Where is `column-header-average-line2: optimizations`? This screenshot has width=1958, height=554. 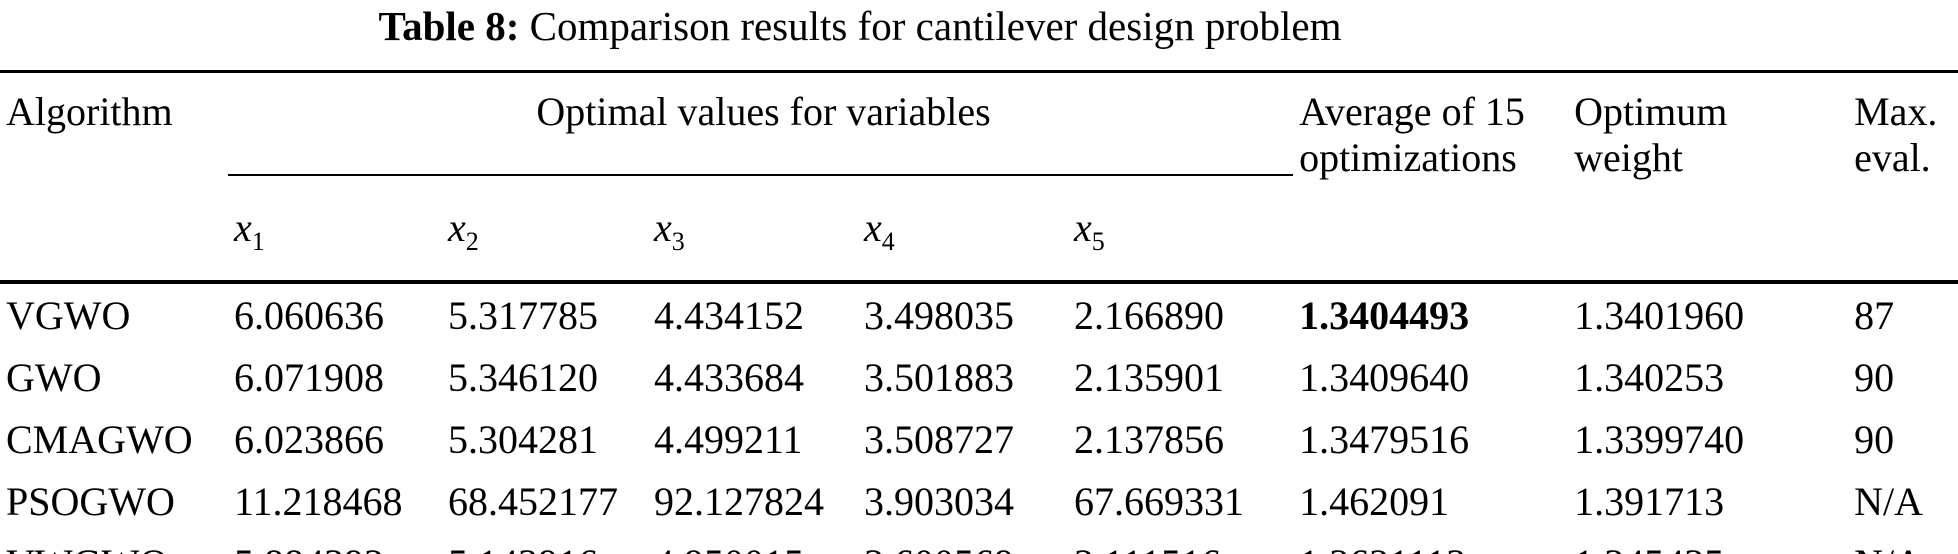 column-header-average-line2: optimizations is located at coordinates (1408, 157).